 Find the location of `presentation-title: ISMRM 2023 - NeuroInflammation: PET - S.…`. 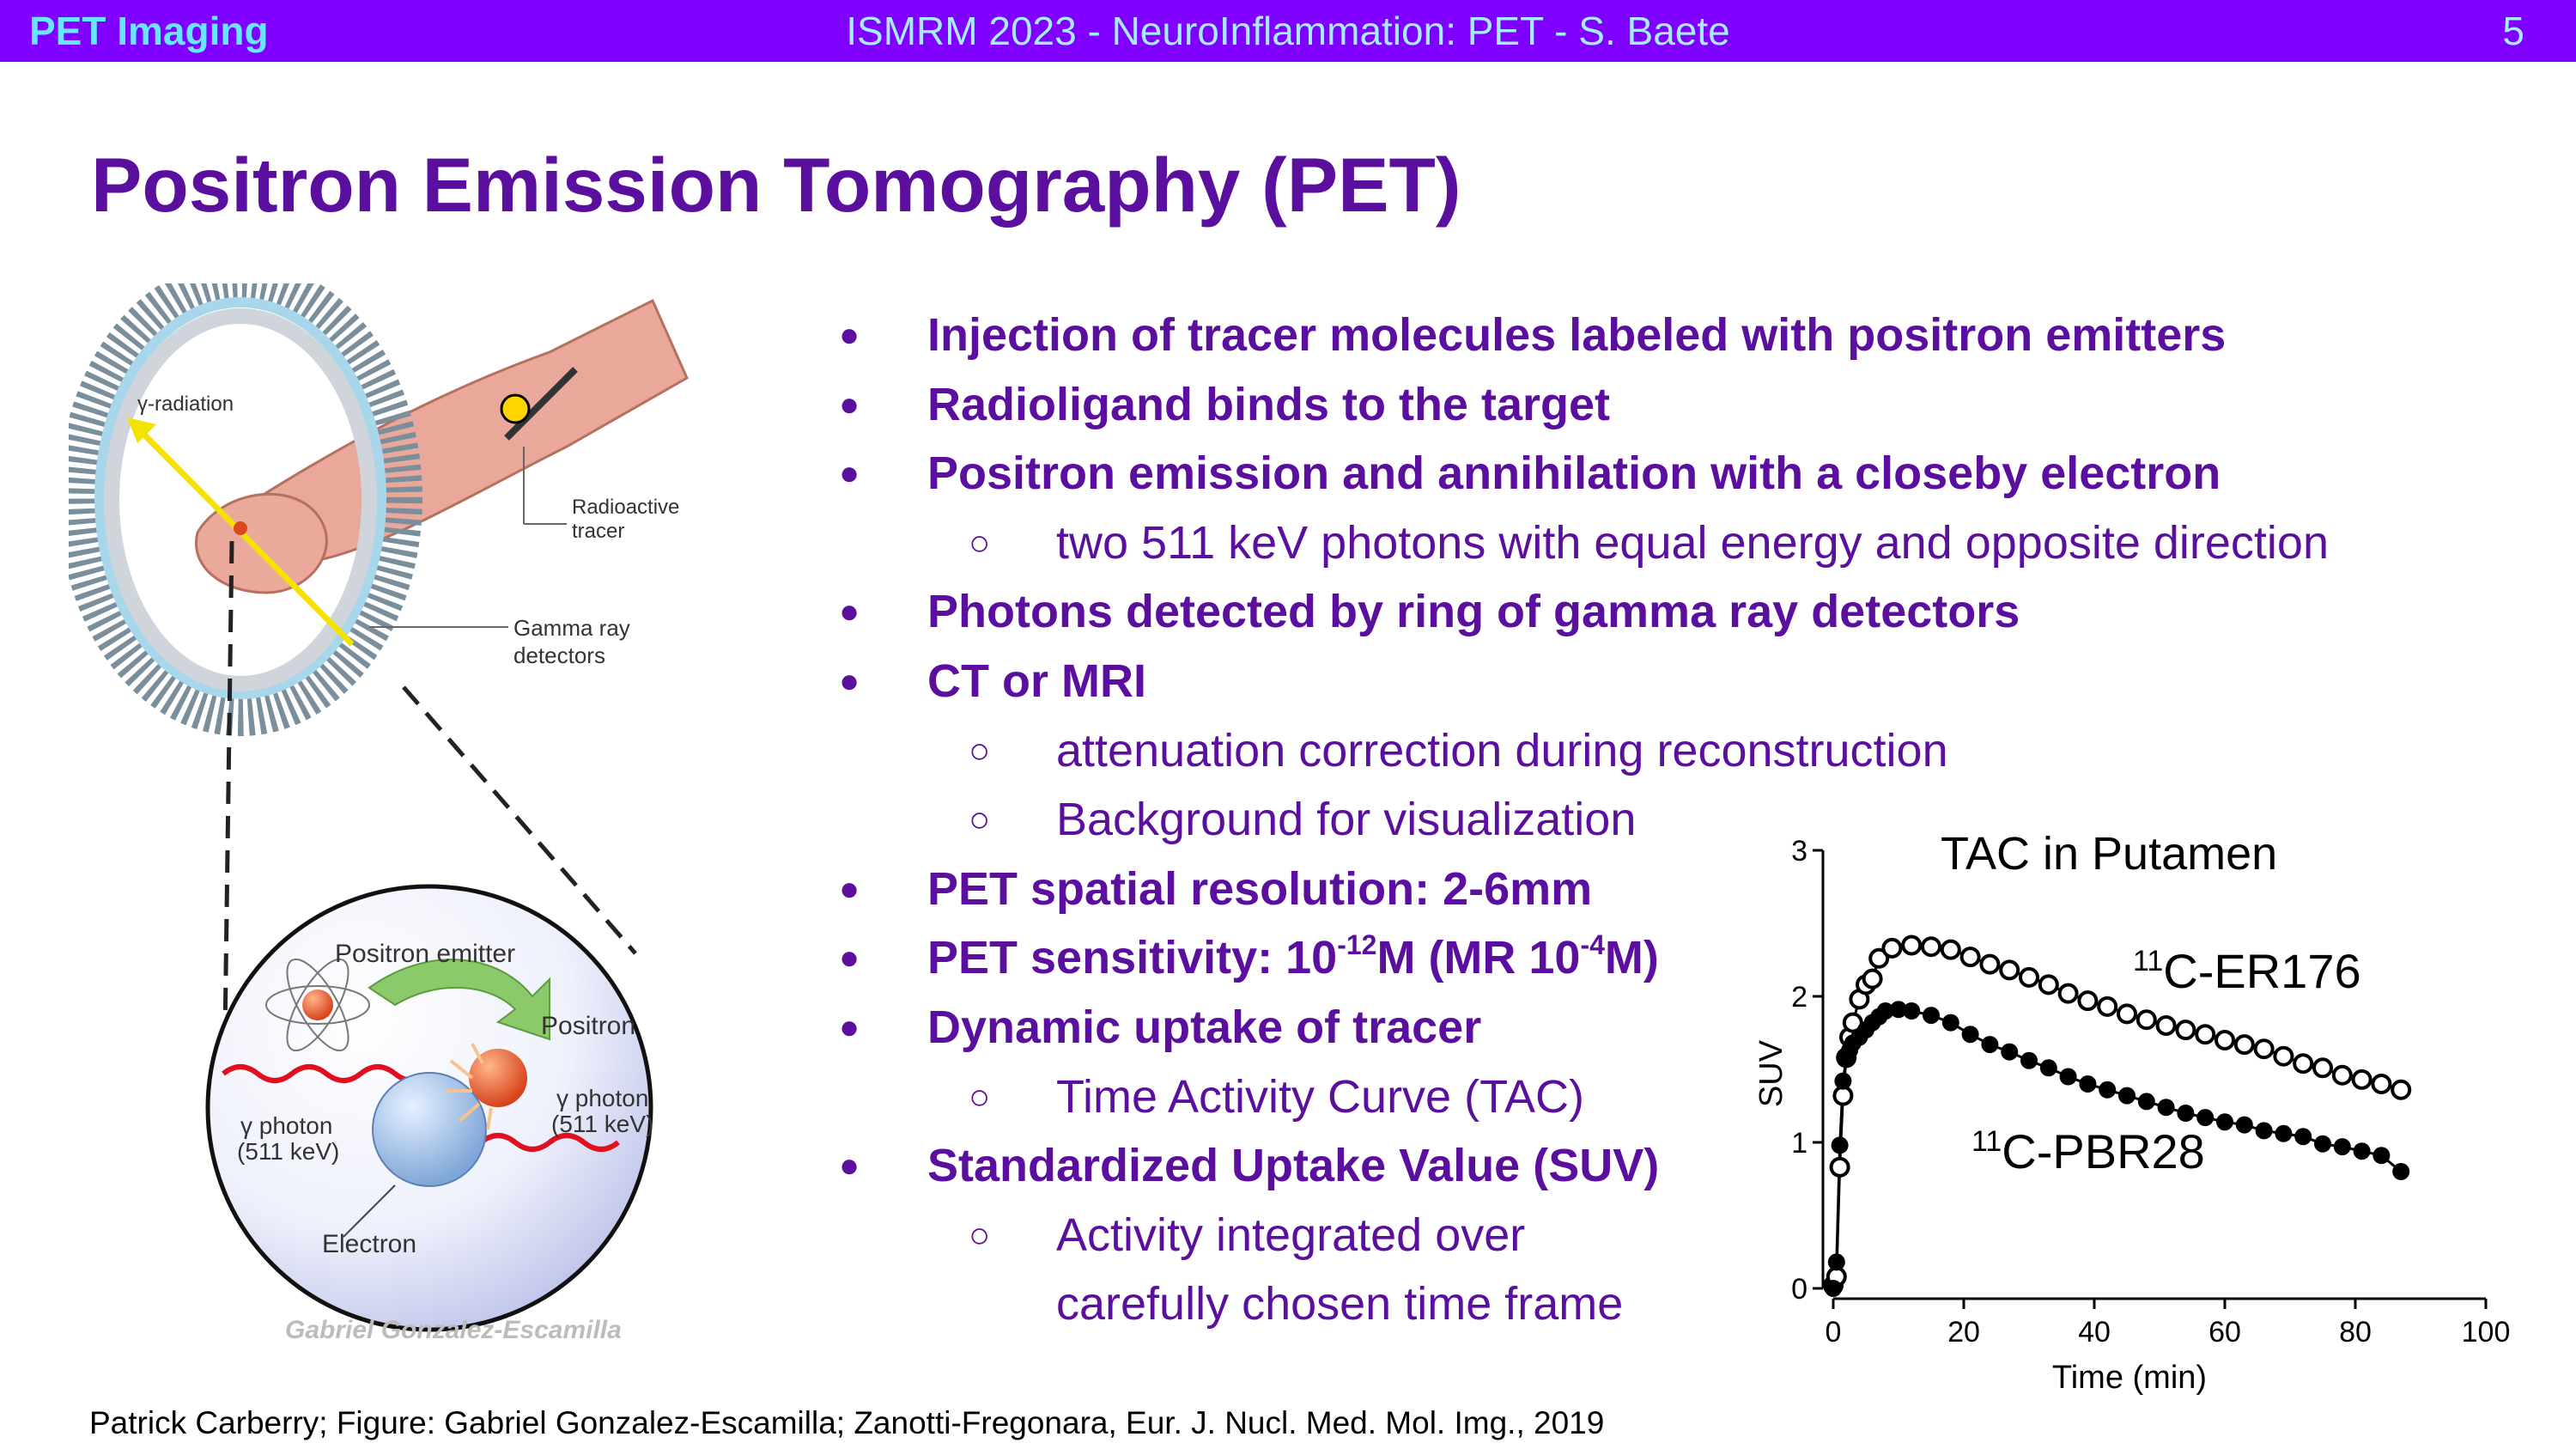

presentation-title: ISMRM 2023 - NeuroInflammation: PET - S.… is located at coordinates (1288, 31).